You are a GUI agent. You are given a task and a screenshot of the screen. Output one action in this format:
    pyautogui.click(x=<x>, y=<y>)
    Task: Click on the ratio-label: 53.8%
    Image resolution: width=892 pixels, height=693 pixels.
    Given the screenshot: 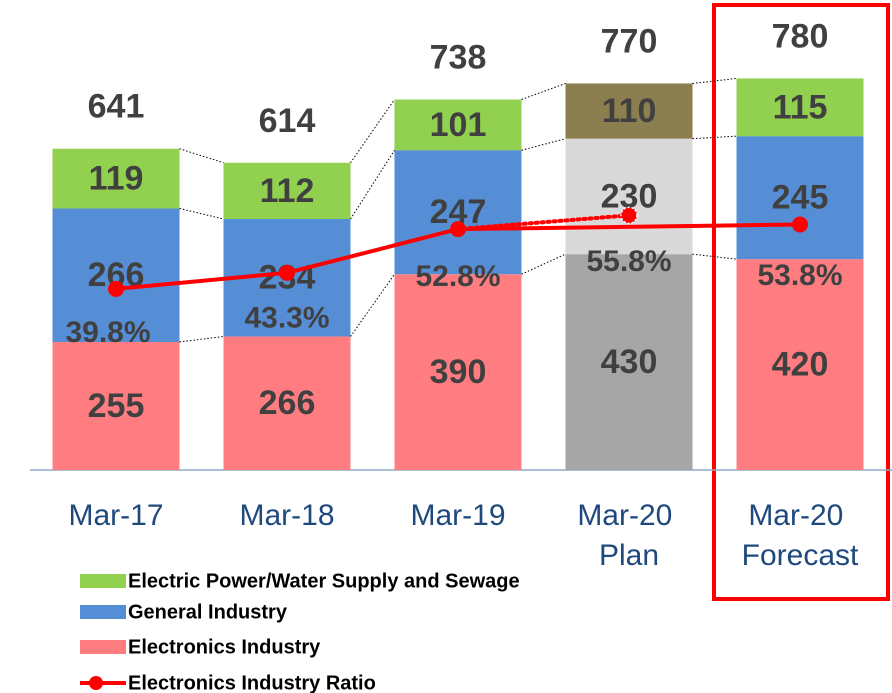 What is the action you would take?
    pyautogui.click(x=799, y=275)
    